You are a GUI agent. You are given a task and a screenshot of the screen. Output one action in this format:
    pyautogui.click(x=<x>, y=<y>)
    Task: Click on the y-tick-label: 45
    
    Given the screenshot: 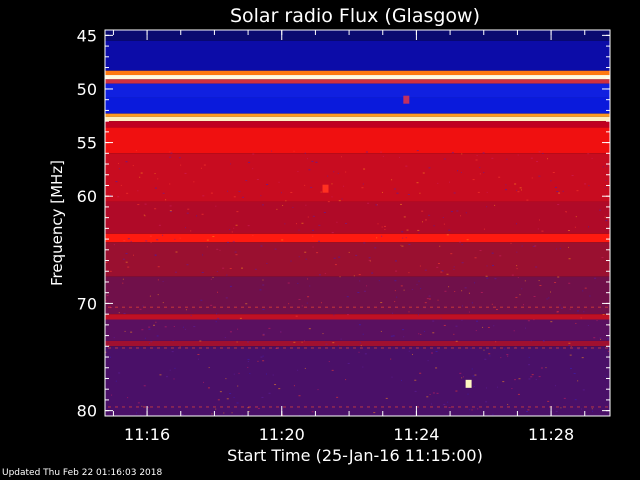 What is the action you would take?
    pyautogui.click(x=87, y=35)
    